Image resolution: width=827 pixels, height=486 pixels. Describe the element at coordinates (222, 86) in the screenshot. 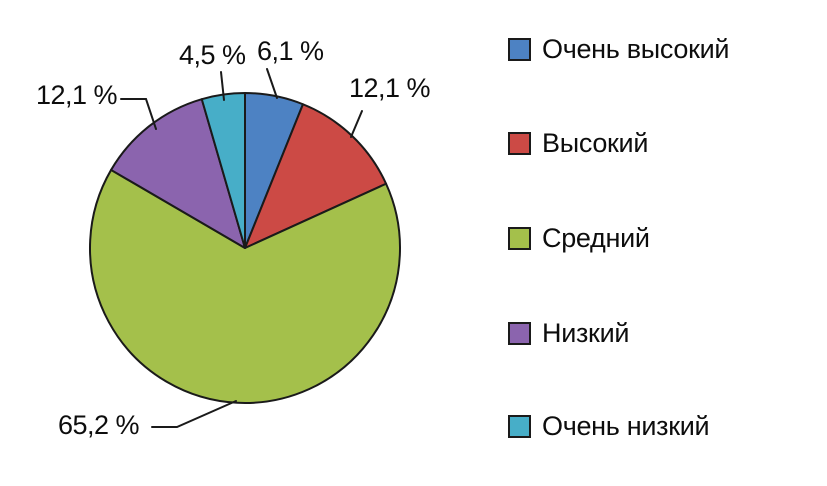

I see `leader-line-very-low` at that location.